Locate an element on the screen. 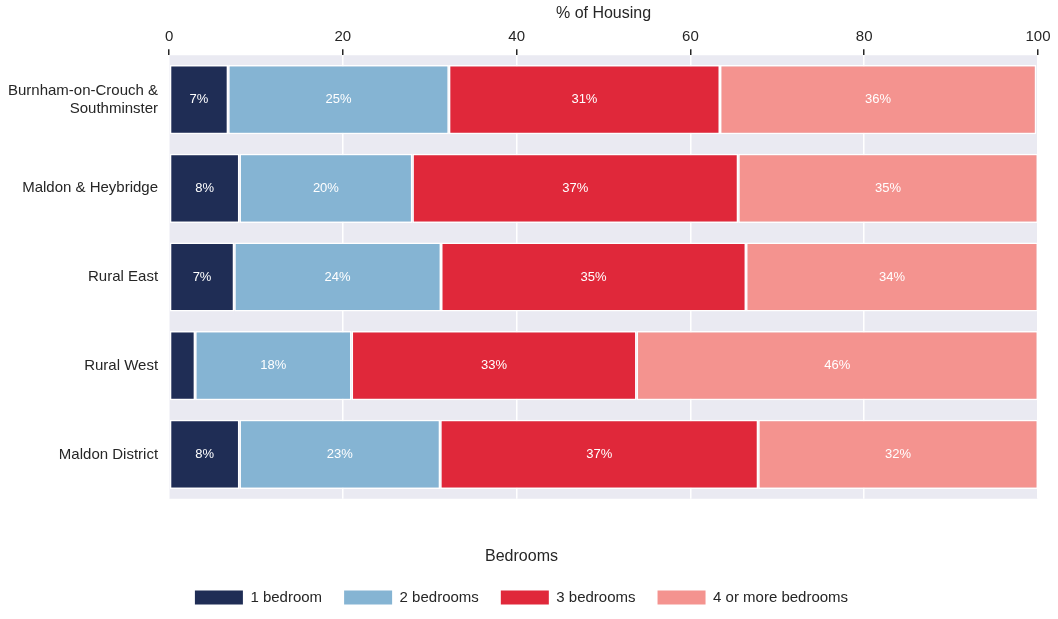 The height and width of the screenshot is (619, 1058). x-axis-title: % of Housing is located at coordinates (603, 13).